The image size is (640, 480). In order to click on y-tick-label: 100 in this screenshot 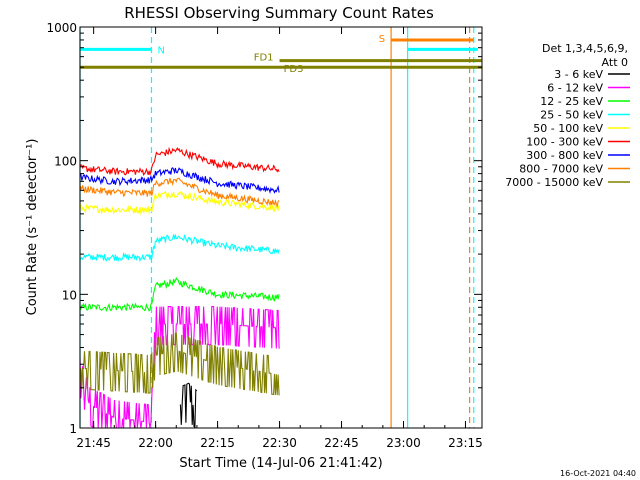, I will do `click(65, 162)`.